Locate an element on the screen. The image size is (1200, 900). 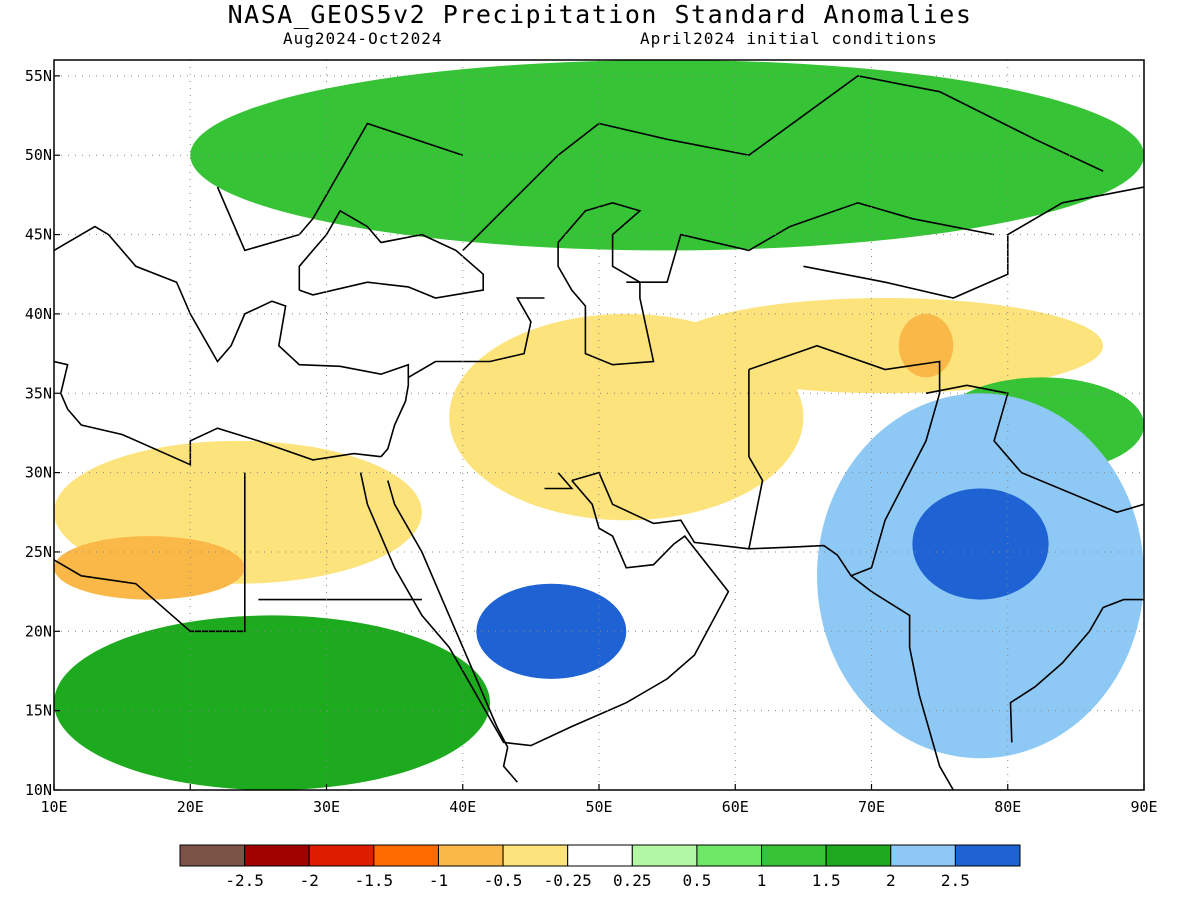
y-tick-label: 30N is located at coordinates (38, 473).